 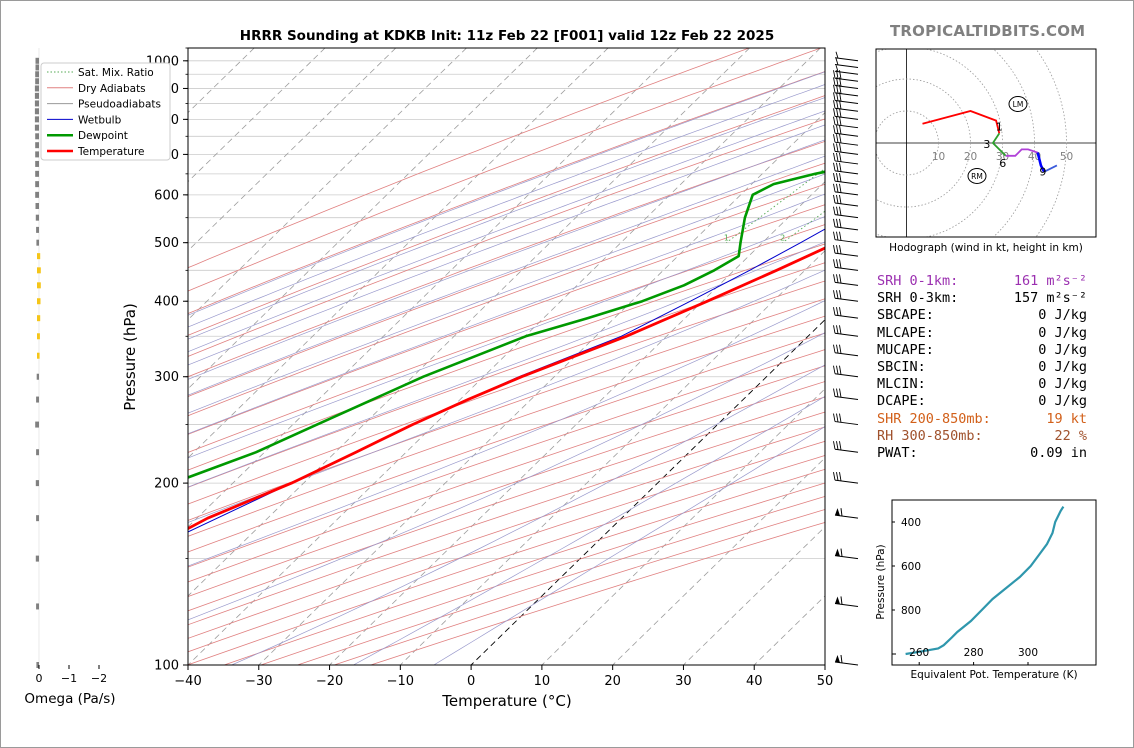 What do you see at coordinates (993, 657) in the screenshot?
I see `surface-temperature-label: 8F` at bounding box center [993, 657].